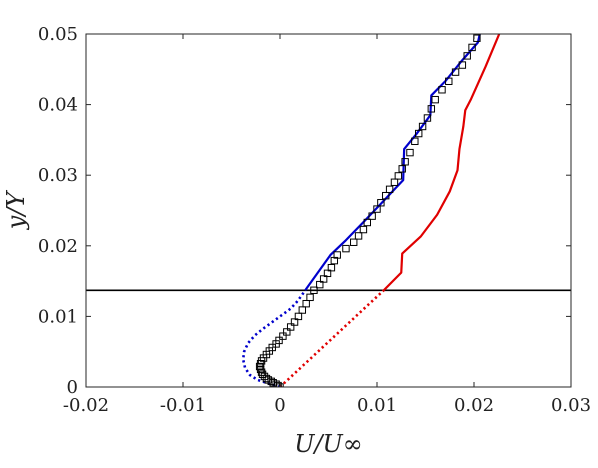 This screenshot has height=468, width=598. What do you see at coordinates (58, 316) in the screenshot?
I see `y-tick-label: 0.01` at bounding box center [58, 316].